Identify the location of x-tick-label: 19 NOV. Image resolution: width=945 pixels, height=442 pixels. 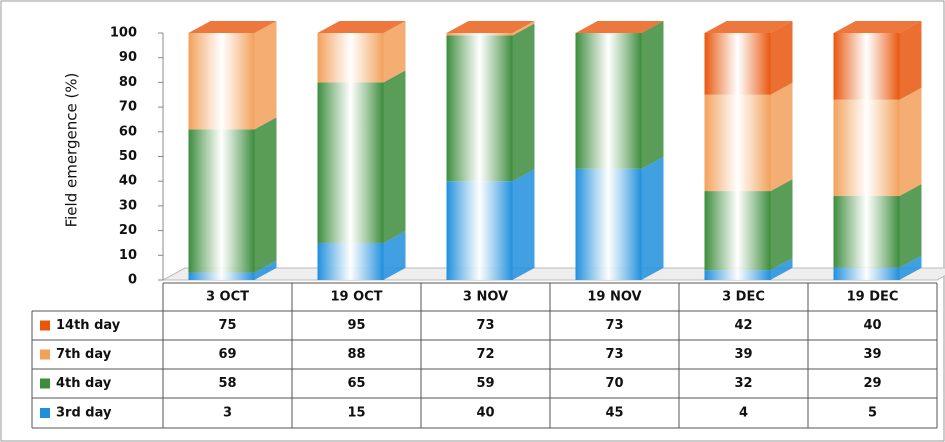
(614, 297).